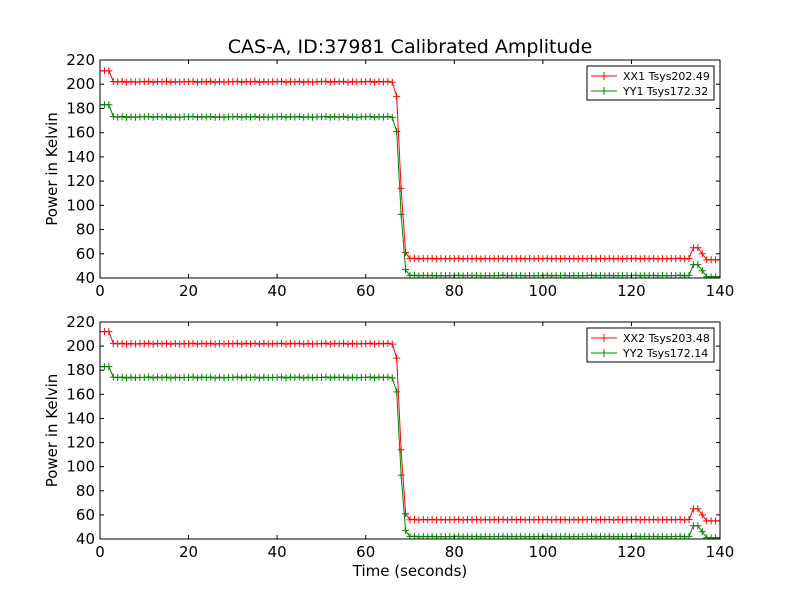  I want to click on chart-title: CAS-A, ID:37981 Calibrated Amplitude, so click(410, 47).